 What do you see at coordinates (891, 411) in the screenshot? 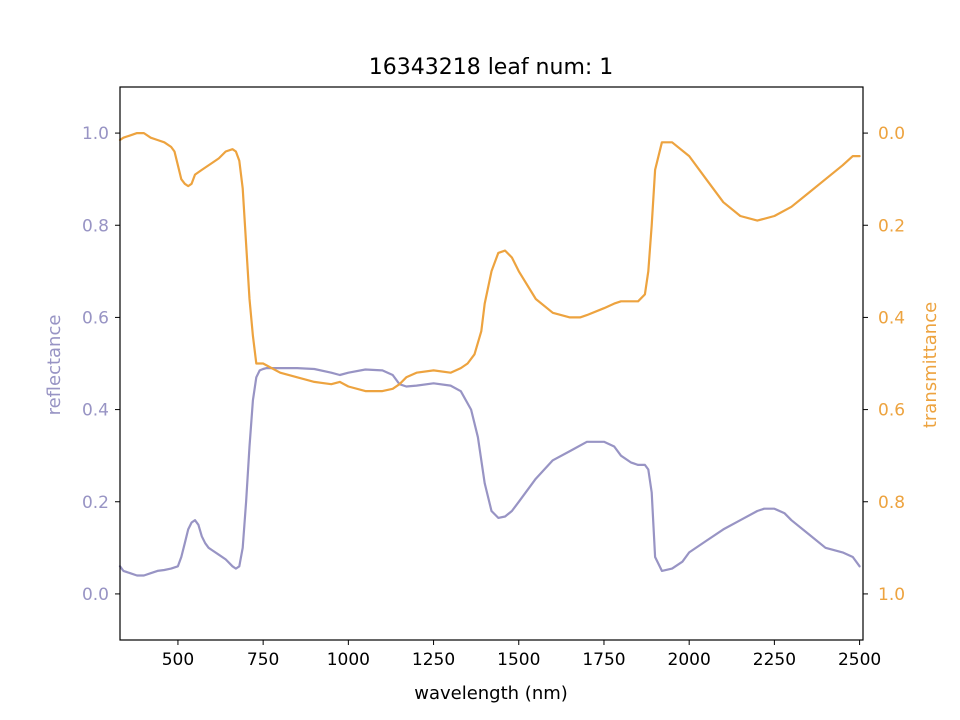
I see `right-tick-label: 0.6` at bounding box center [891, 411].